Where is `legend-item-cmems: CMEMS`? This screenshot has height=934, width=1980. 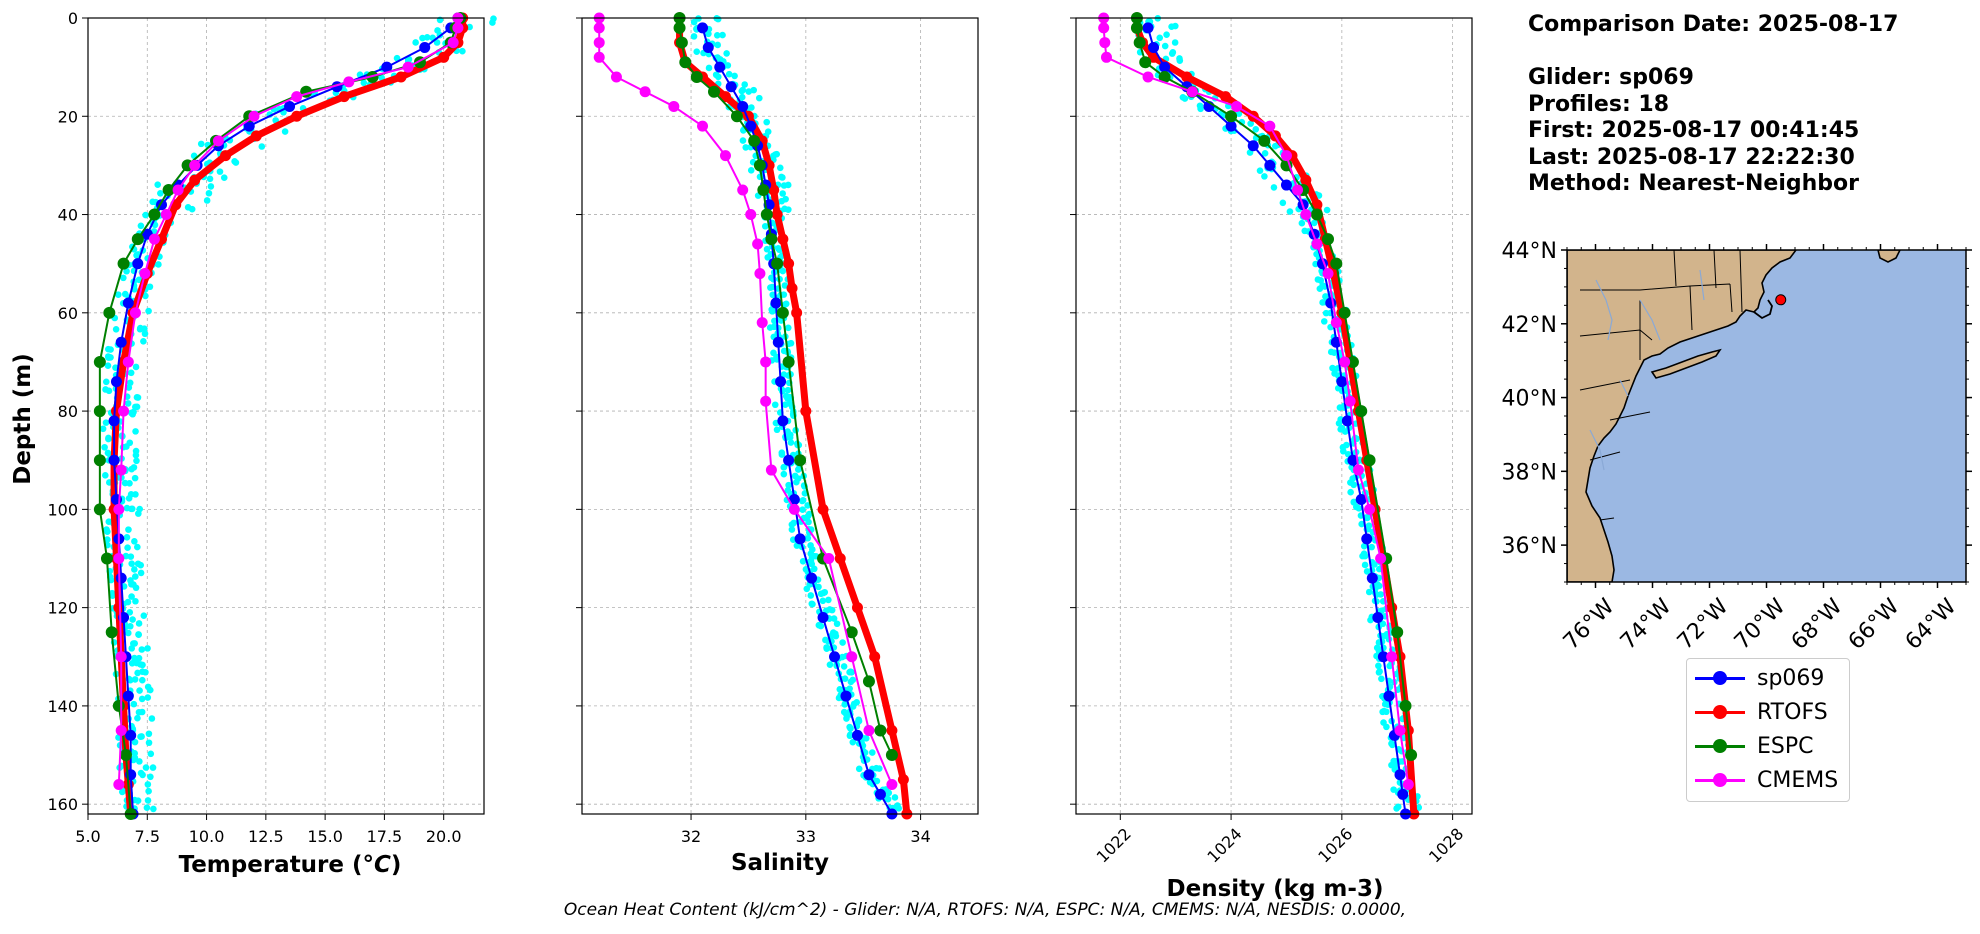
legend-item-cmems: CMEMS is located at coordinates (1768, 780).